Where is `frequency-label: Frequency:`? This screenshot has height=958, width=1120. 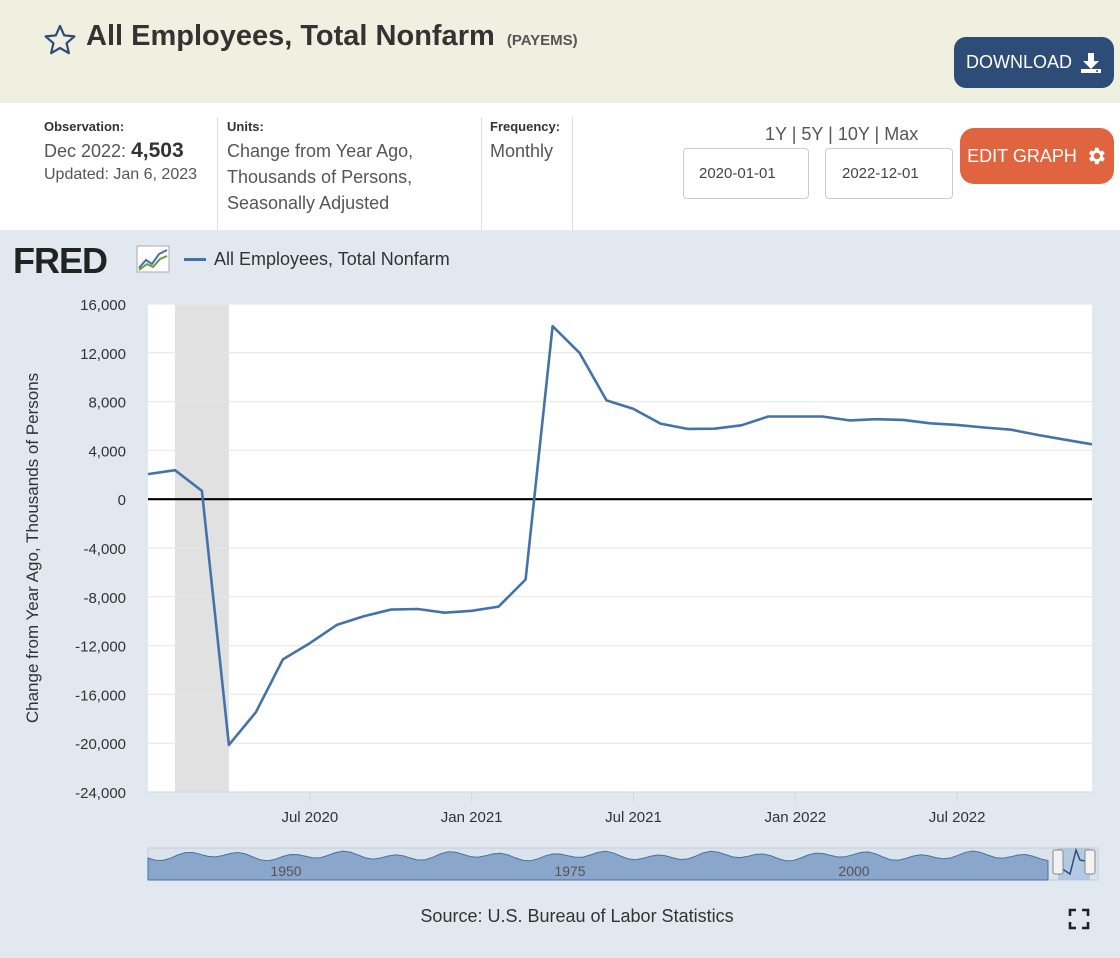 frequency-label: Frequency: is located at coordinates (525, 126).